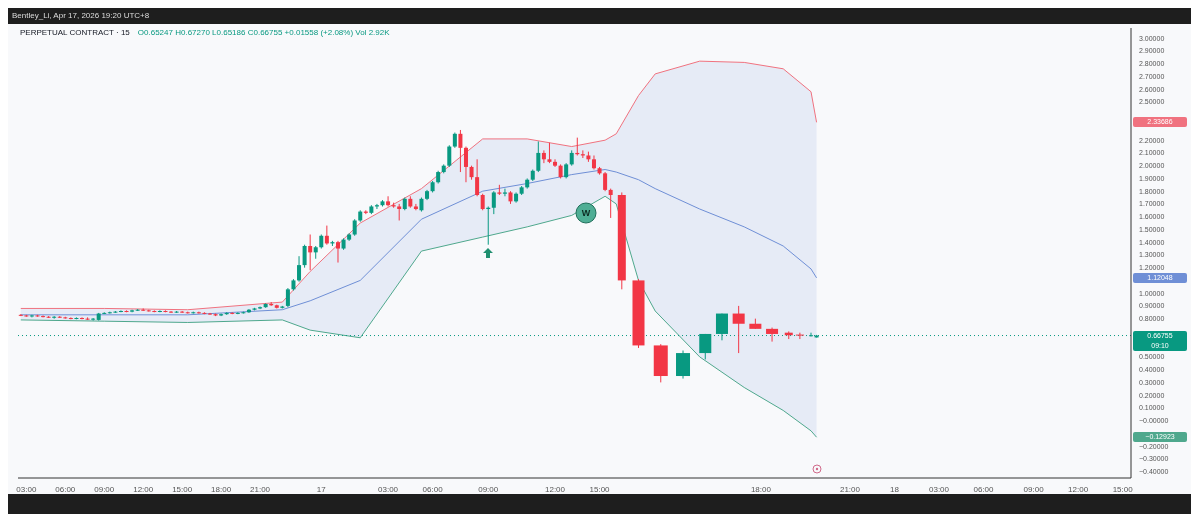 Image resolution: width=1199 pixels, height=522 pixels. I want to click on annotation: O0.65247 H0.67270 L0.65186 C0.66755 +0.01558 (+2.08%) Vol 2.92K, so click(263, 32).